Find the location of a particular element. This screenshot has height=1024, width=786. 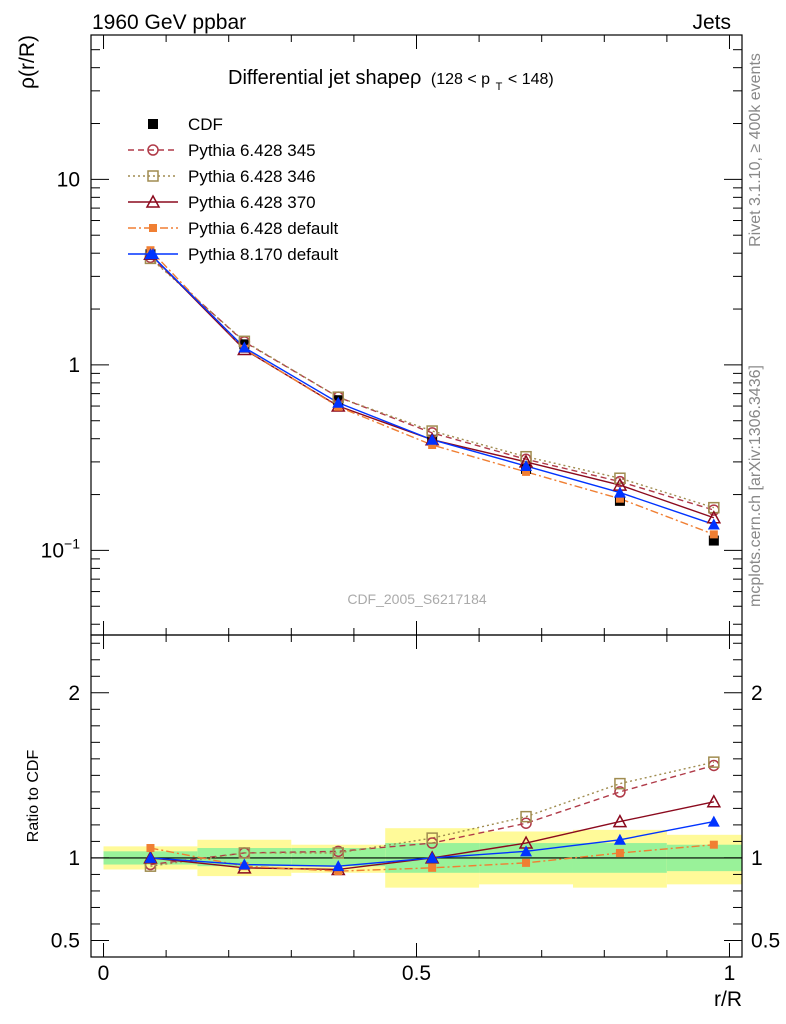

ratio-y-tick-label-right: 1 is located at coordinates (757, 858).